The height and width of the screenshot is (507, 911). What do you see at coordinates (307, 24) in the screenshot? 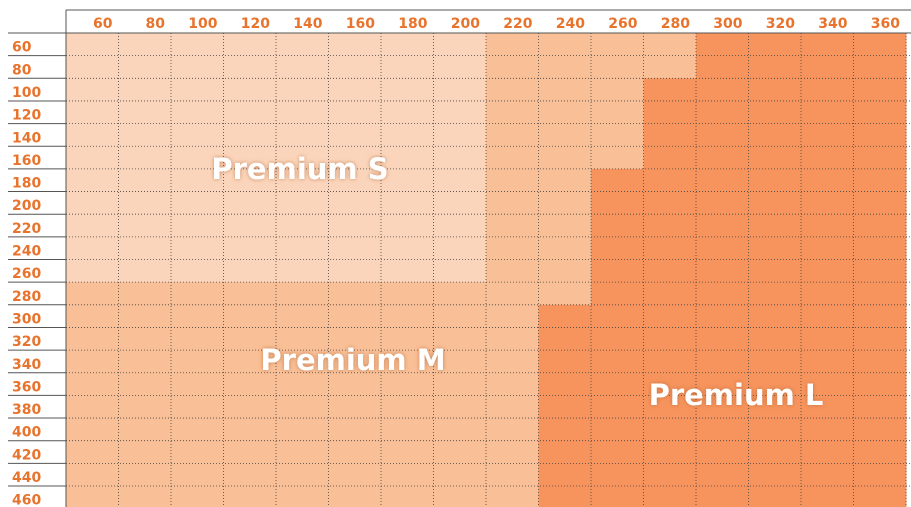
I see `column-header-label: 140` at bounding box center [307, 24].